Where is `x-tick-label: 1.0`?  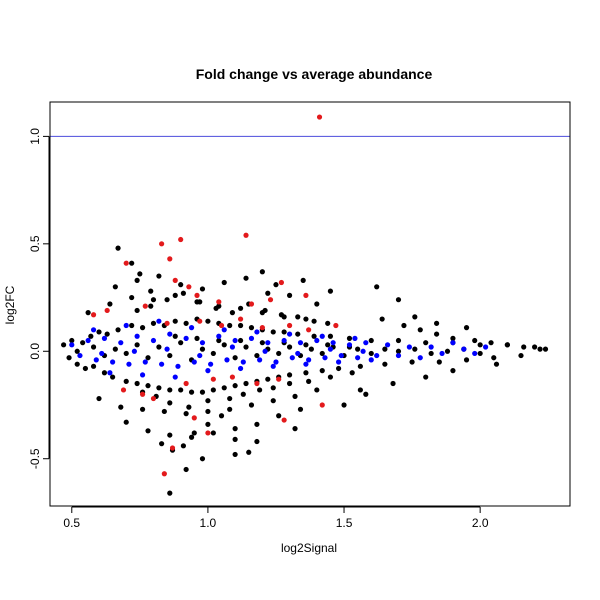
x-tick-label: 1.0 is located at coordinates (208, 523).